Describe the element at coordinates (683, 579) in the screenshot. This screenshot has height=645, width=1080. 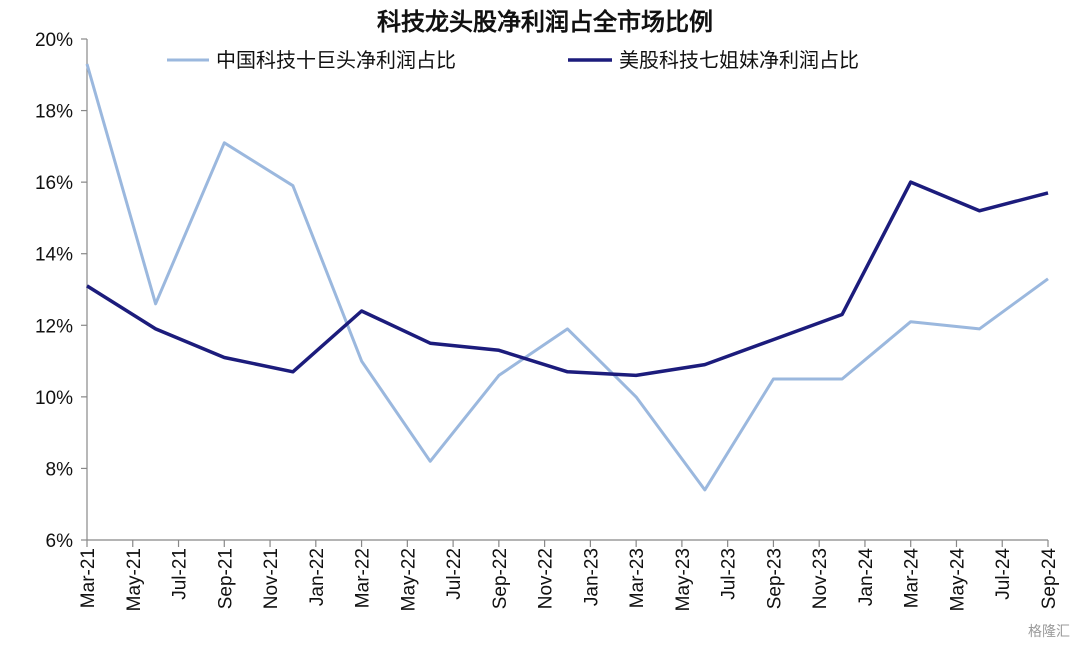
I see `x-tick-label: May-23` at that location.